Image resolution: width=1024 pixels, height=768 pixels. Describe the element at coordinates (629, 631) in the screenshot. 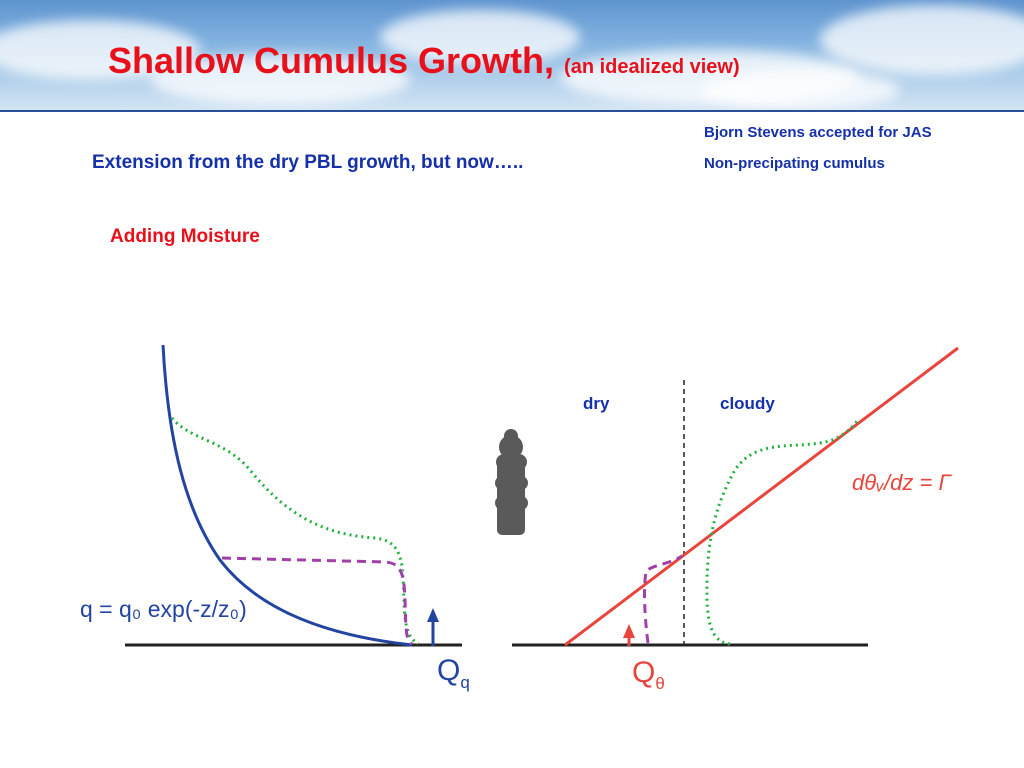

I see `right-flux-arrowhead` at that location.